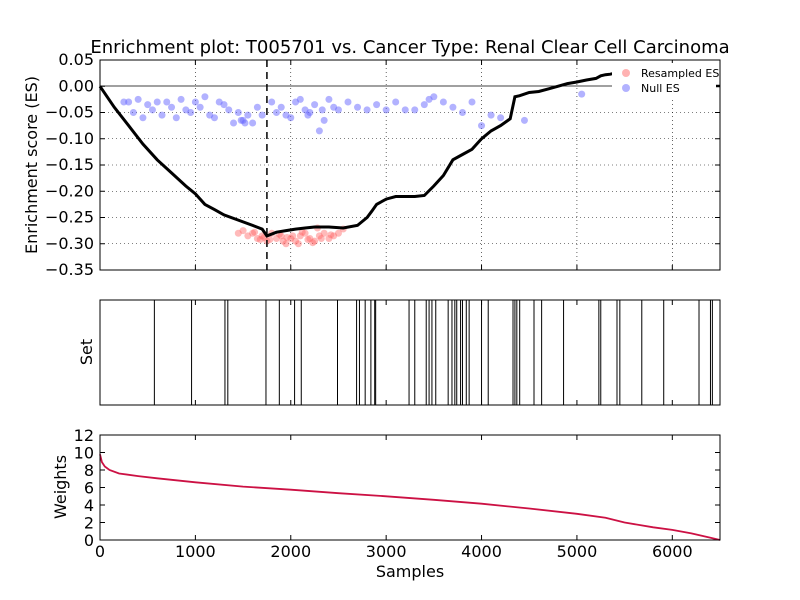 The image size is (800, 600). I want to click on weights-ytick-label: 10, so click(84, 453).